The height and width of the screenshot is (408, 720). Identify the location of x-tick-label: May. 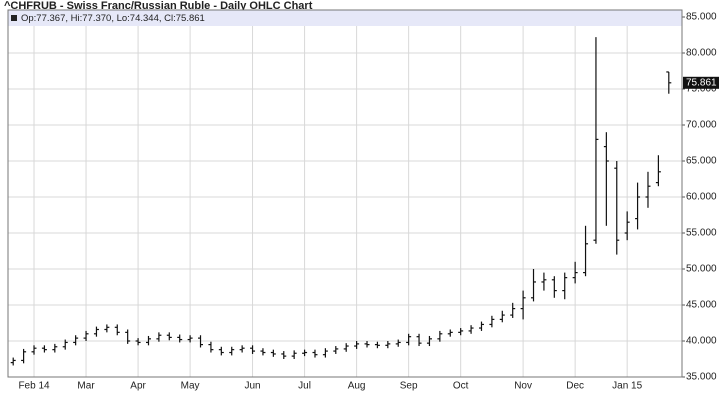
(190, 386).